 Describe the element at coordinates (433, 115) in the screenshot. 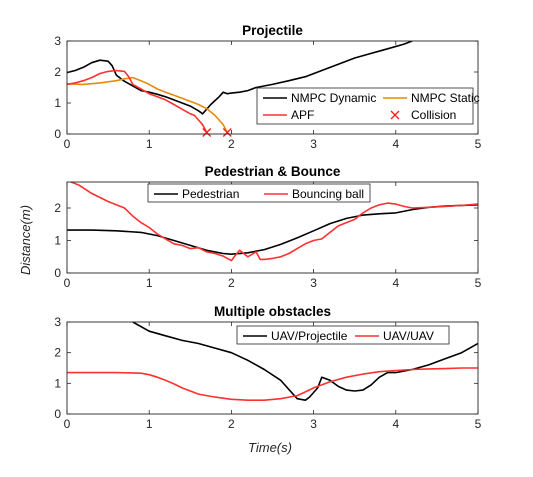

I see `legend-label-collision: Collision` at that location.